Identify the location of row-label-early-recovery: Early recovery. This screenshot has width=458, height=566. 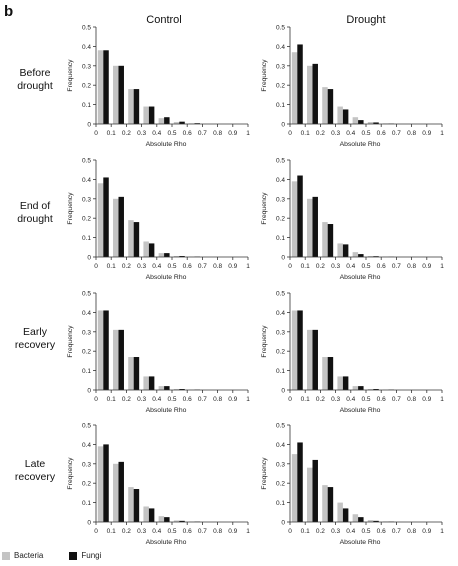
(35, 338).